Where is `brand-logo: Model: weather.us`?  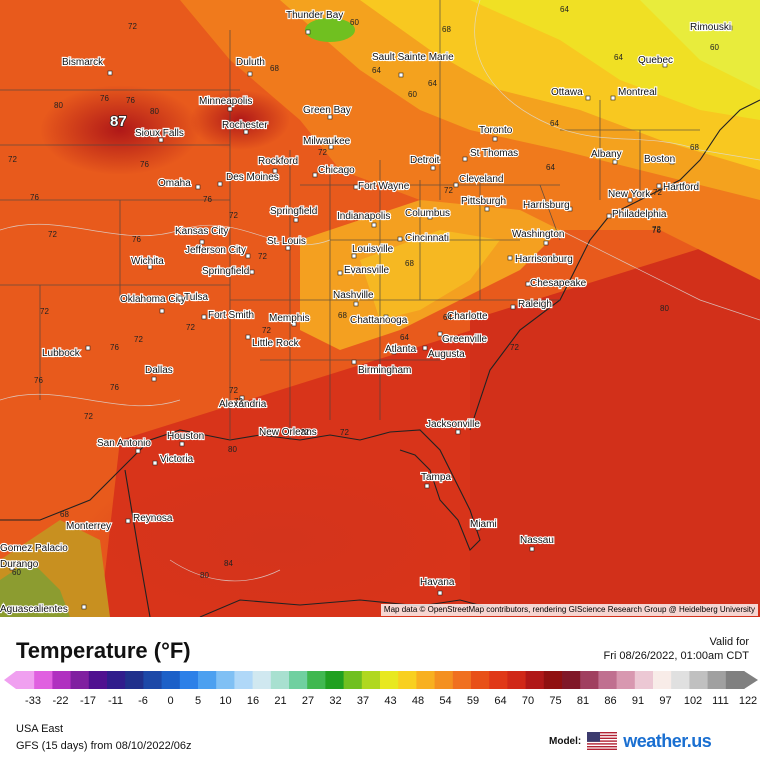
brand-logo: Model: weather.us is located at coordinates (630, 741).